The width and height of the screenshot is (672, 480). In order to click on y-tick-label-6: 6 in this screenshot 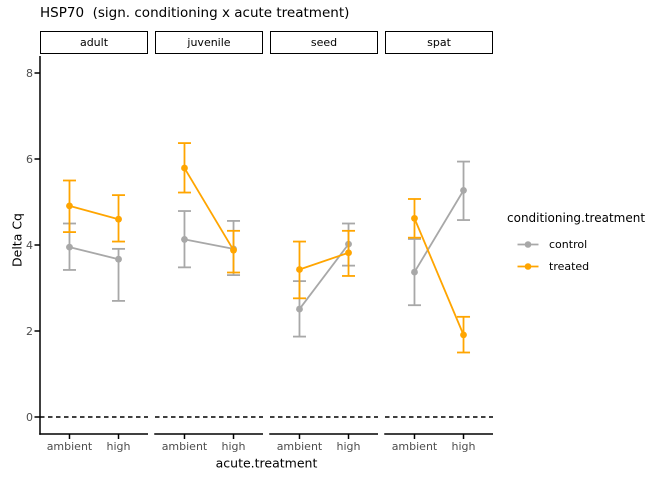, I will do `click(29, 159)`.